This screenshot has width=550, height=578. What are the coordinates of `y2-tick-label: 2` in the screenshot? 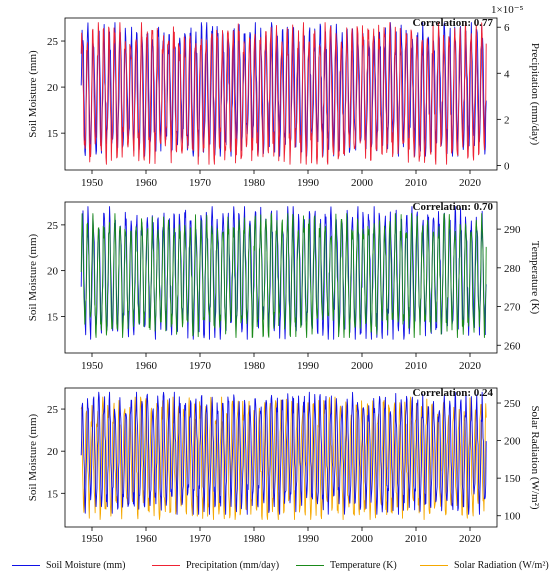 It's located at (507, 120).